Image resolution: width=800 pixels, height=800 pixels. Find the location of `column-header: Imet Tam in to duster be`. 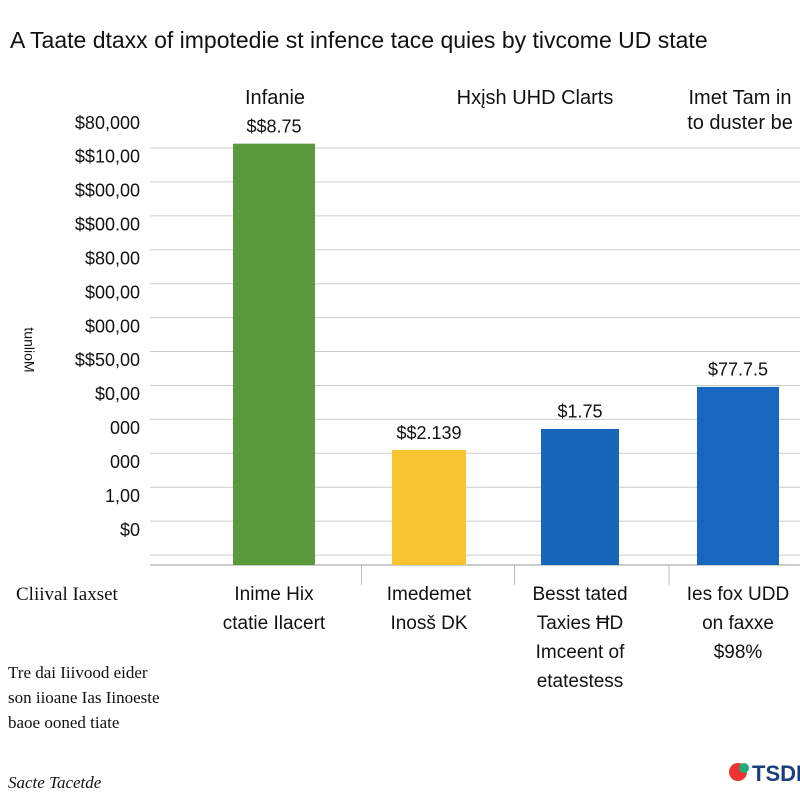

column-header: Imet Tam in to duster be is located at coordinates (740, 110).